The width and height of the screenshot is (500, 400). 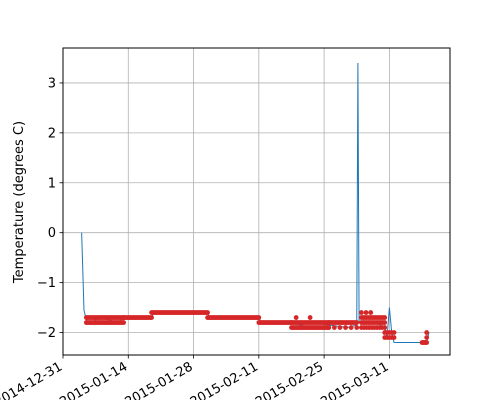 I want to click on y-tick-label: −2, so click(x=46, y=333).